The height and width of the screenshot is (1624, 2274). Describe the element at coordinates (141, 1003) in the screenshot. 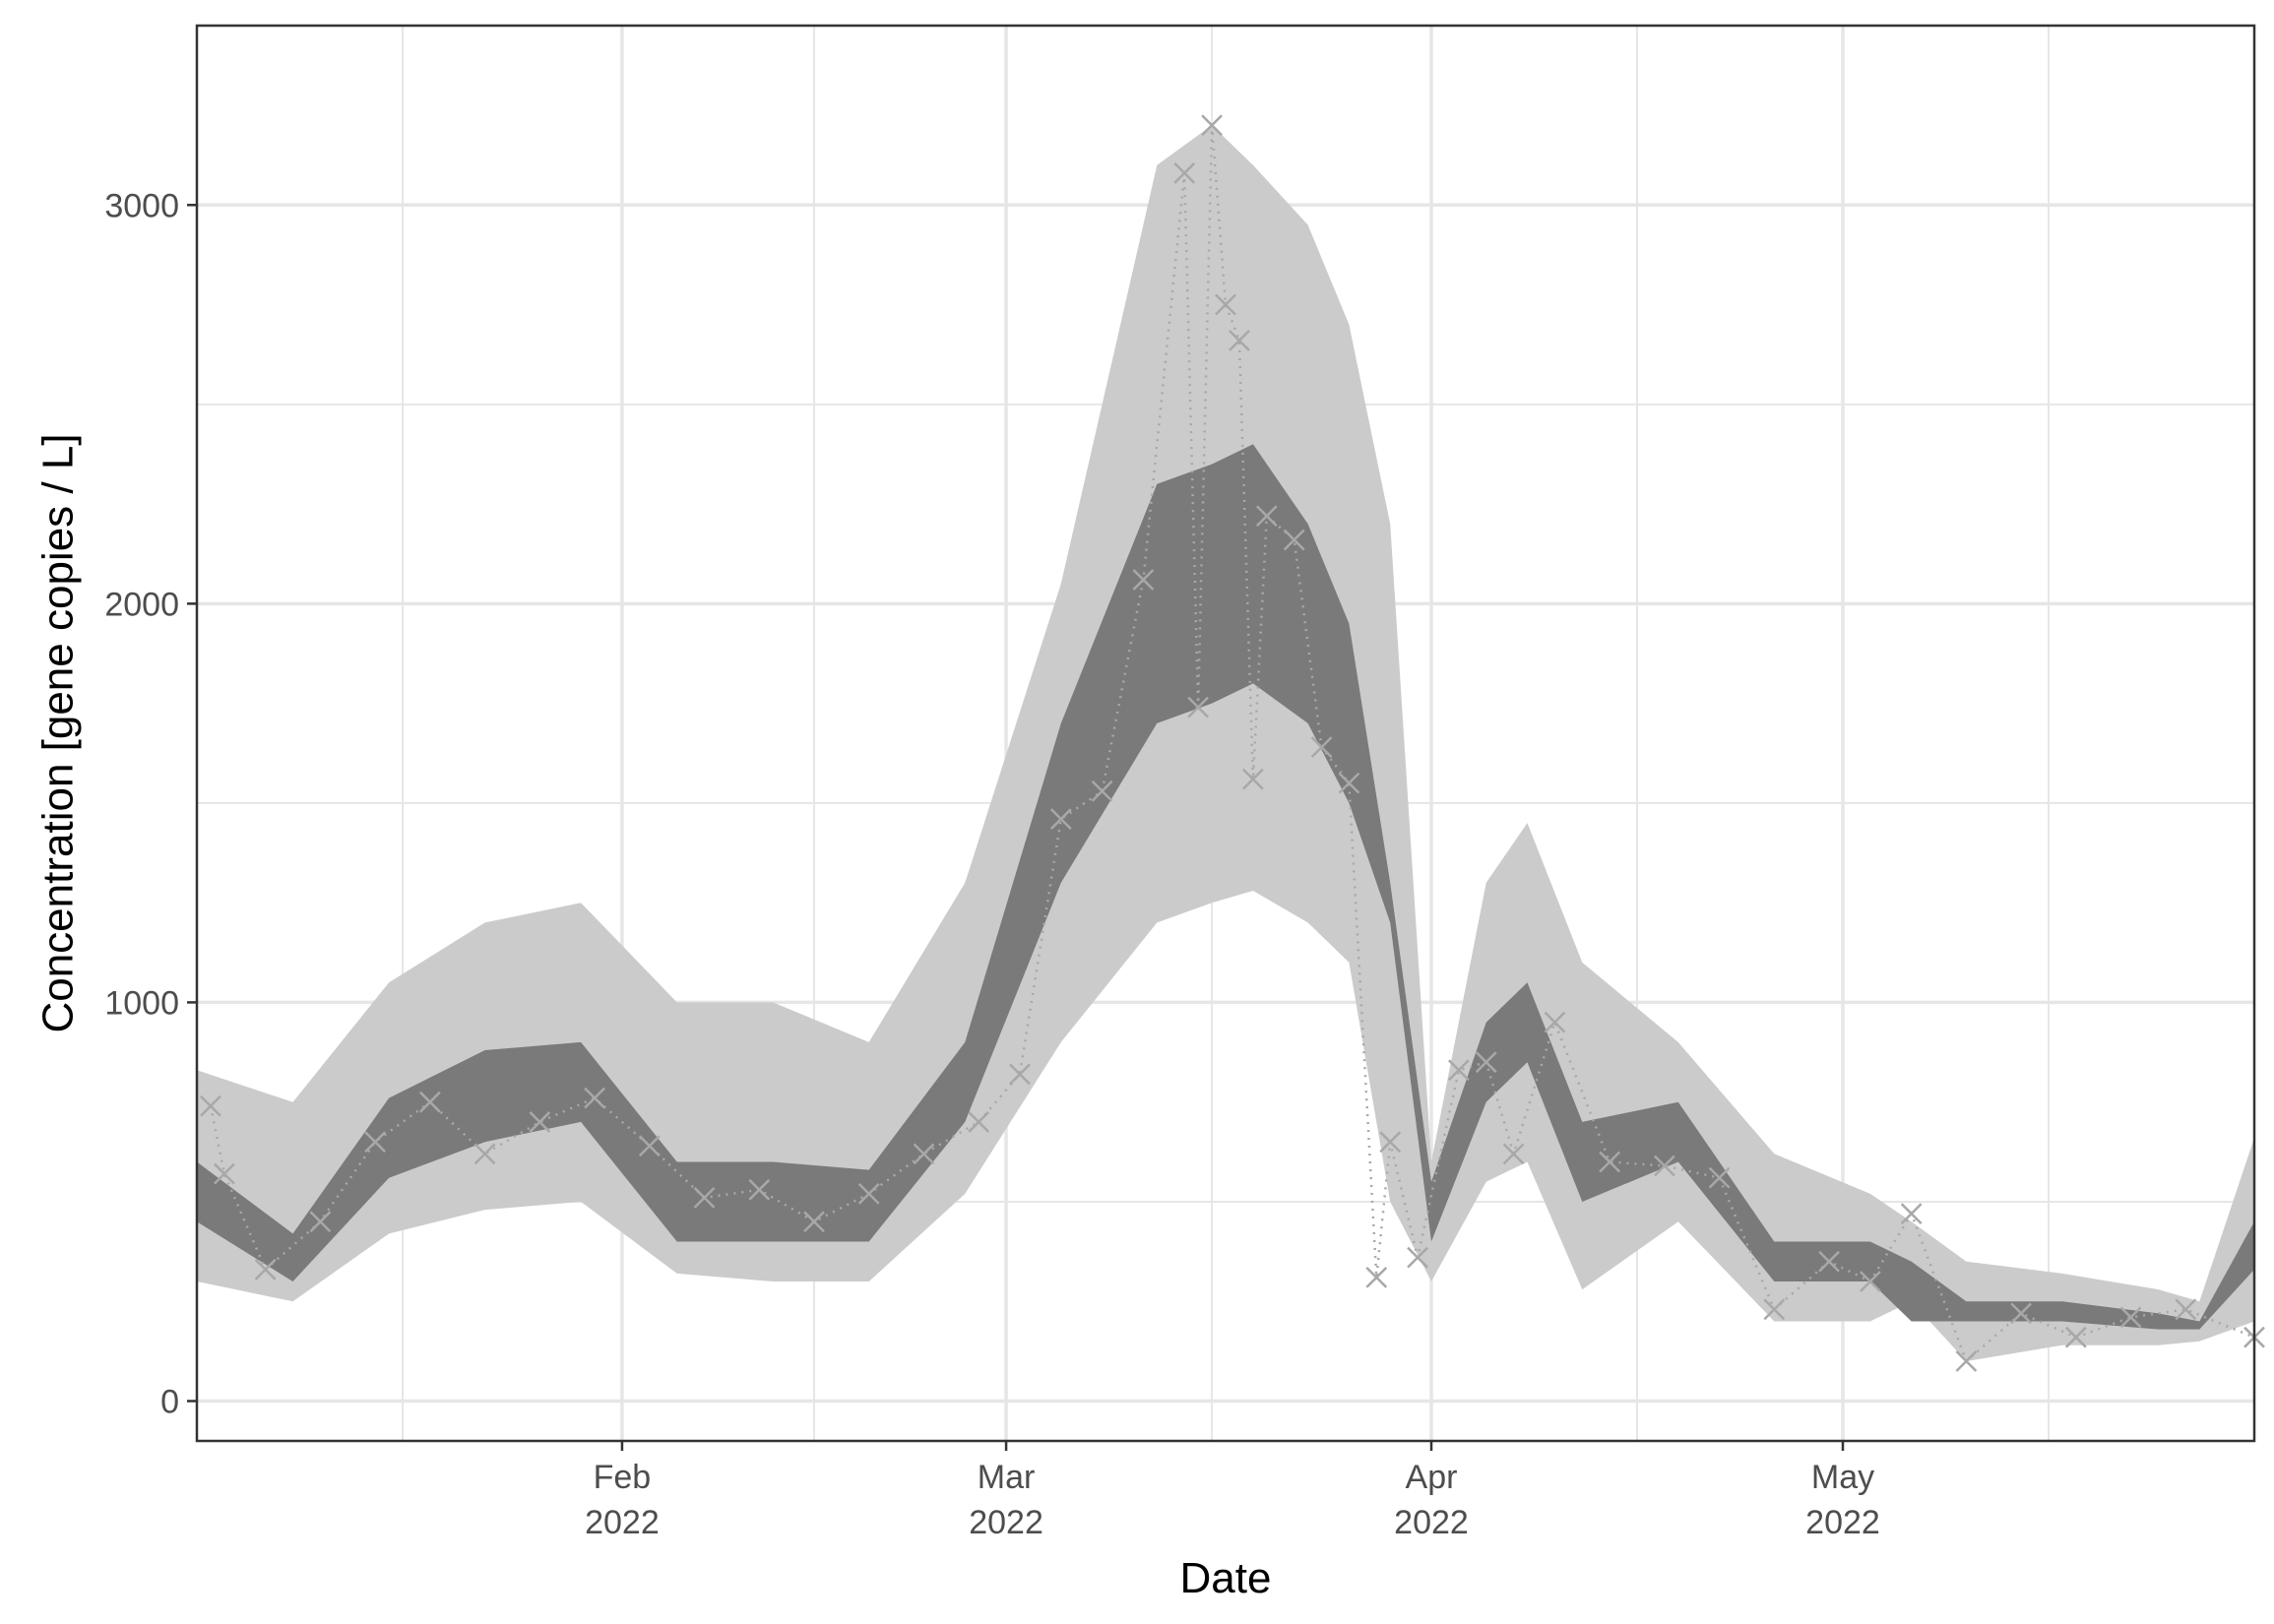

I see `y-tick-label: 1000` at that location.